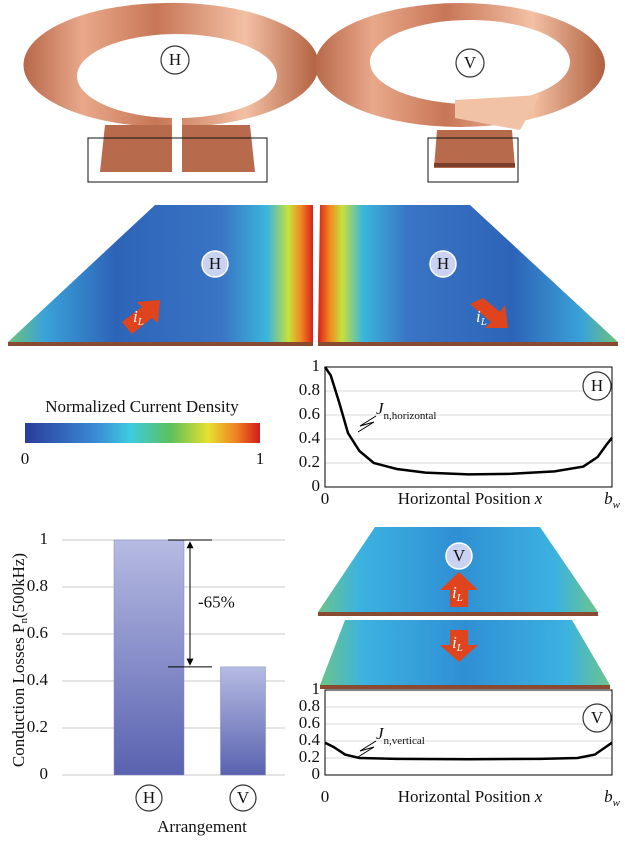 The width and height of the screenshot is (625, 842). Describe the element at coordinates (18, 696) in the screenshot. I see `y-axis-label-main: Conduction Losses P` at that location.